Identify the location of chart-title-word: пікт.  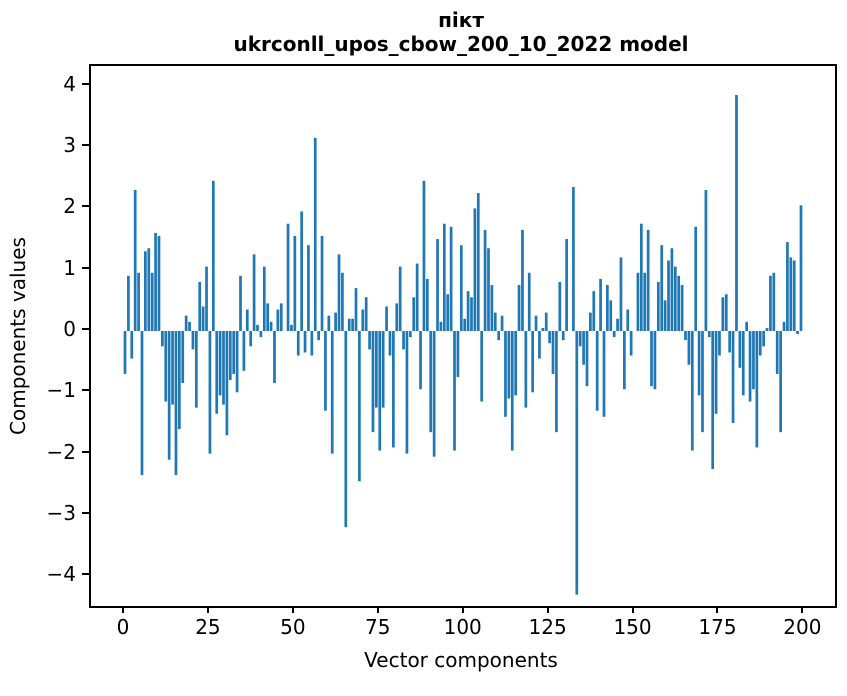
(461, 20).